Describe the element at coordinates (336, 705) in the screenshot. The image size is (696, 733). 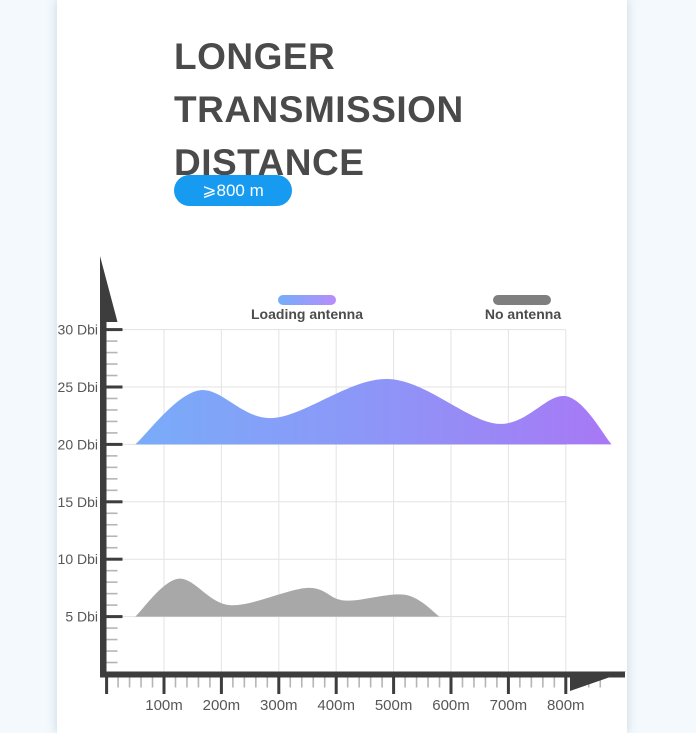
I see `svg-text: 400m` at that location.